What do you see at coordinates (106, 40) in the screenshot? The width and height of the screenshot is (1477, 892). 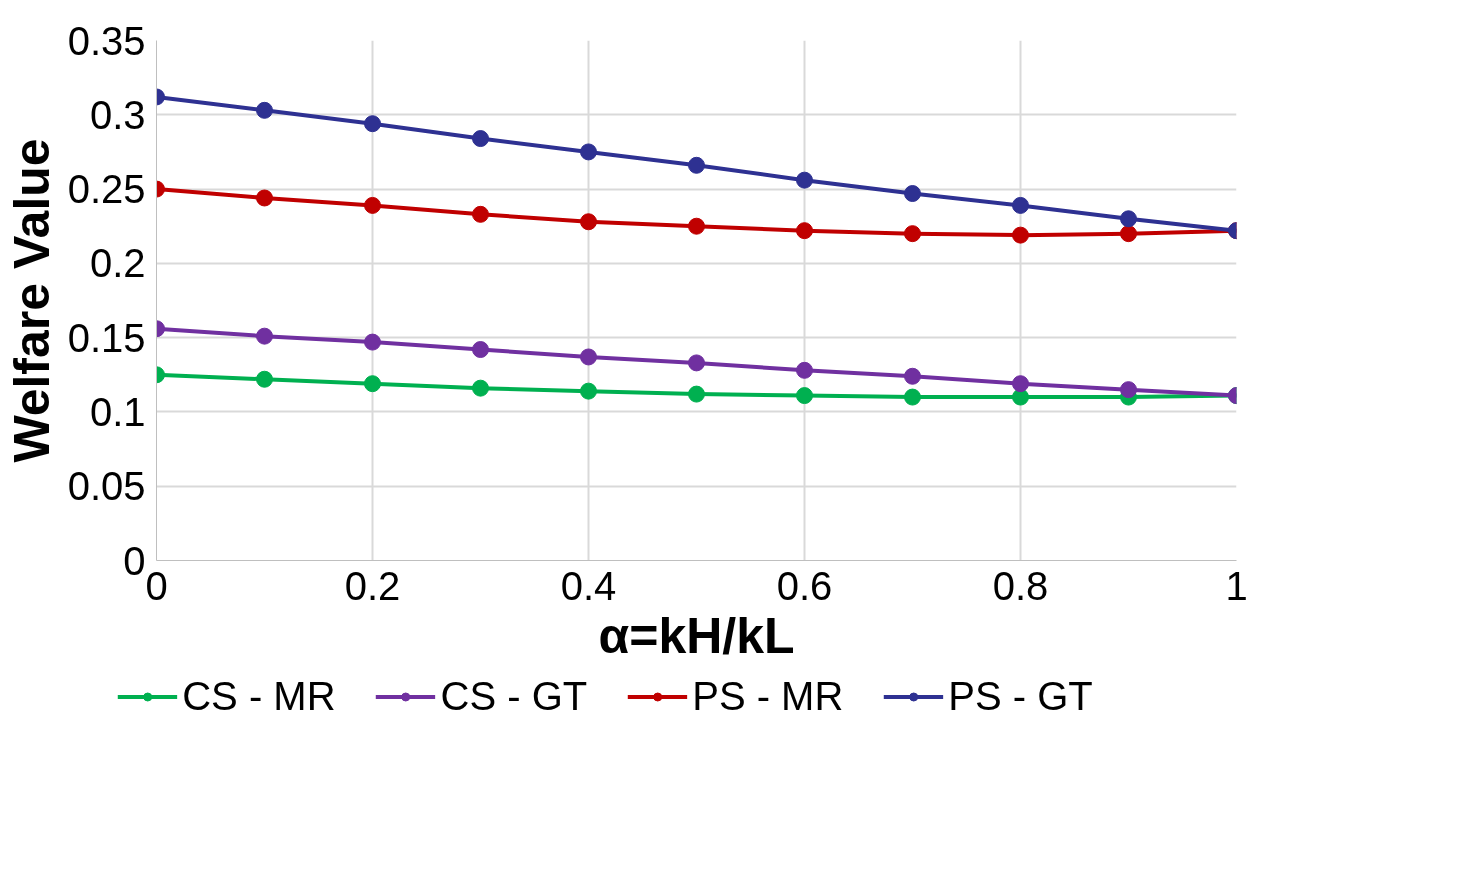 I see `y-tick-label: 0.35` at bounding box center [106, 40].